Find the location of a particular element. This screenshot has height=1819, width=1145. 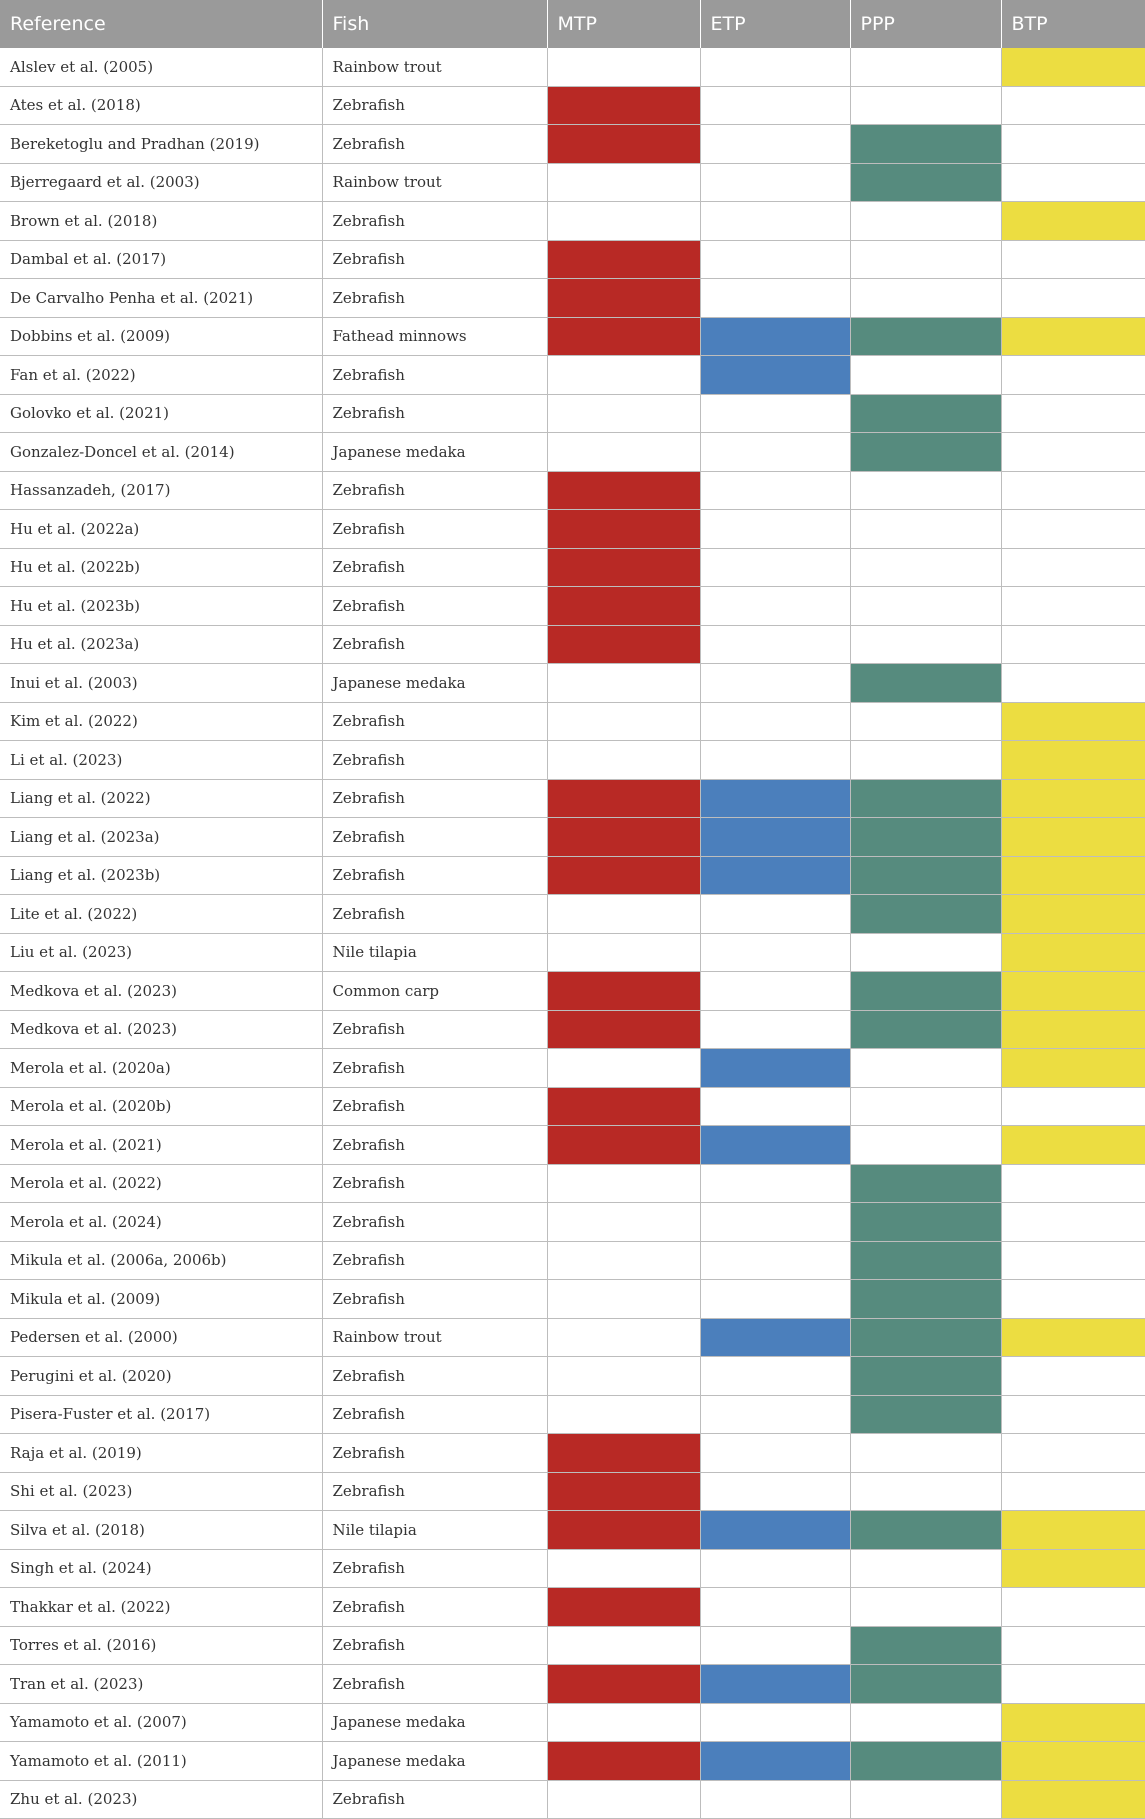

reference-cell: Lite et al. (2022) is located at coordinates (161, 914).